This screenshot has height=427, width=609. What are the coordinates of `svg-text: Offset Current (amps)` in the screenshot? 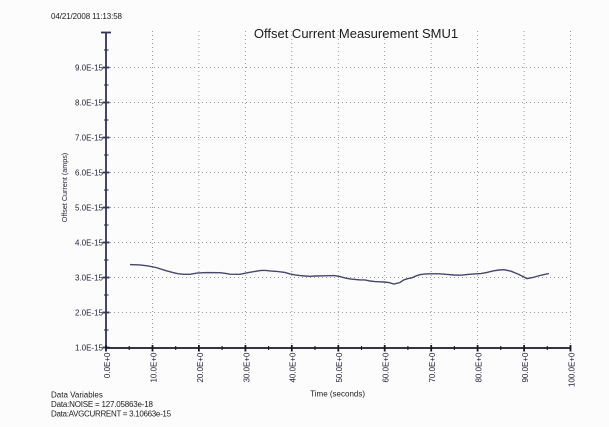 It's located at (64, 187).